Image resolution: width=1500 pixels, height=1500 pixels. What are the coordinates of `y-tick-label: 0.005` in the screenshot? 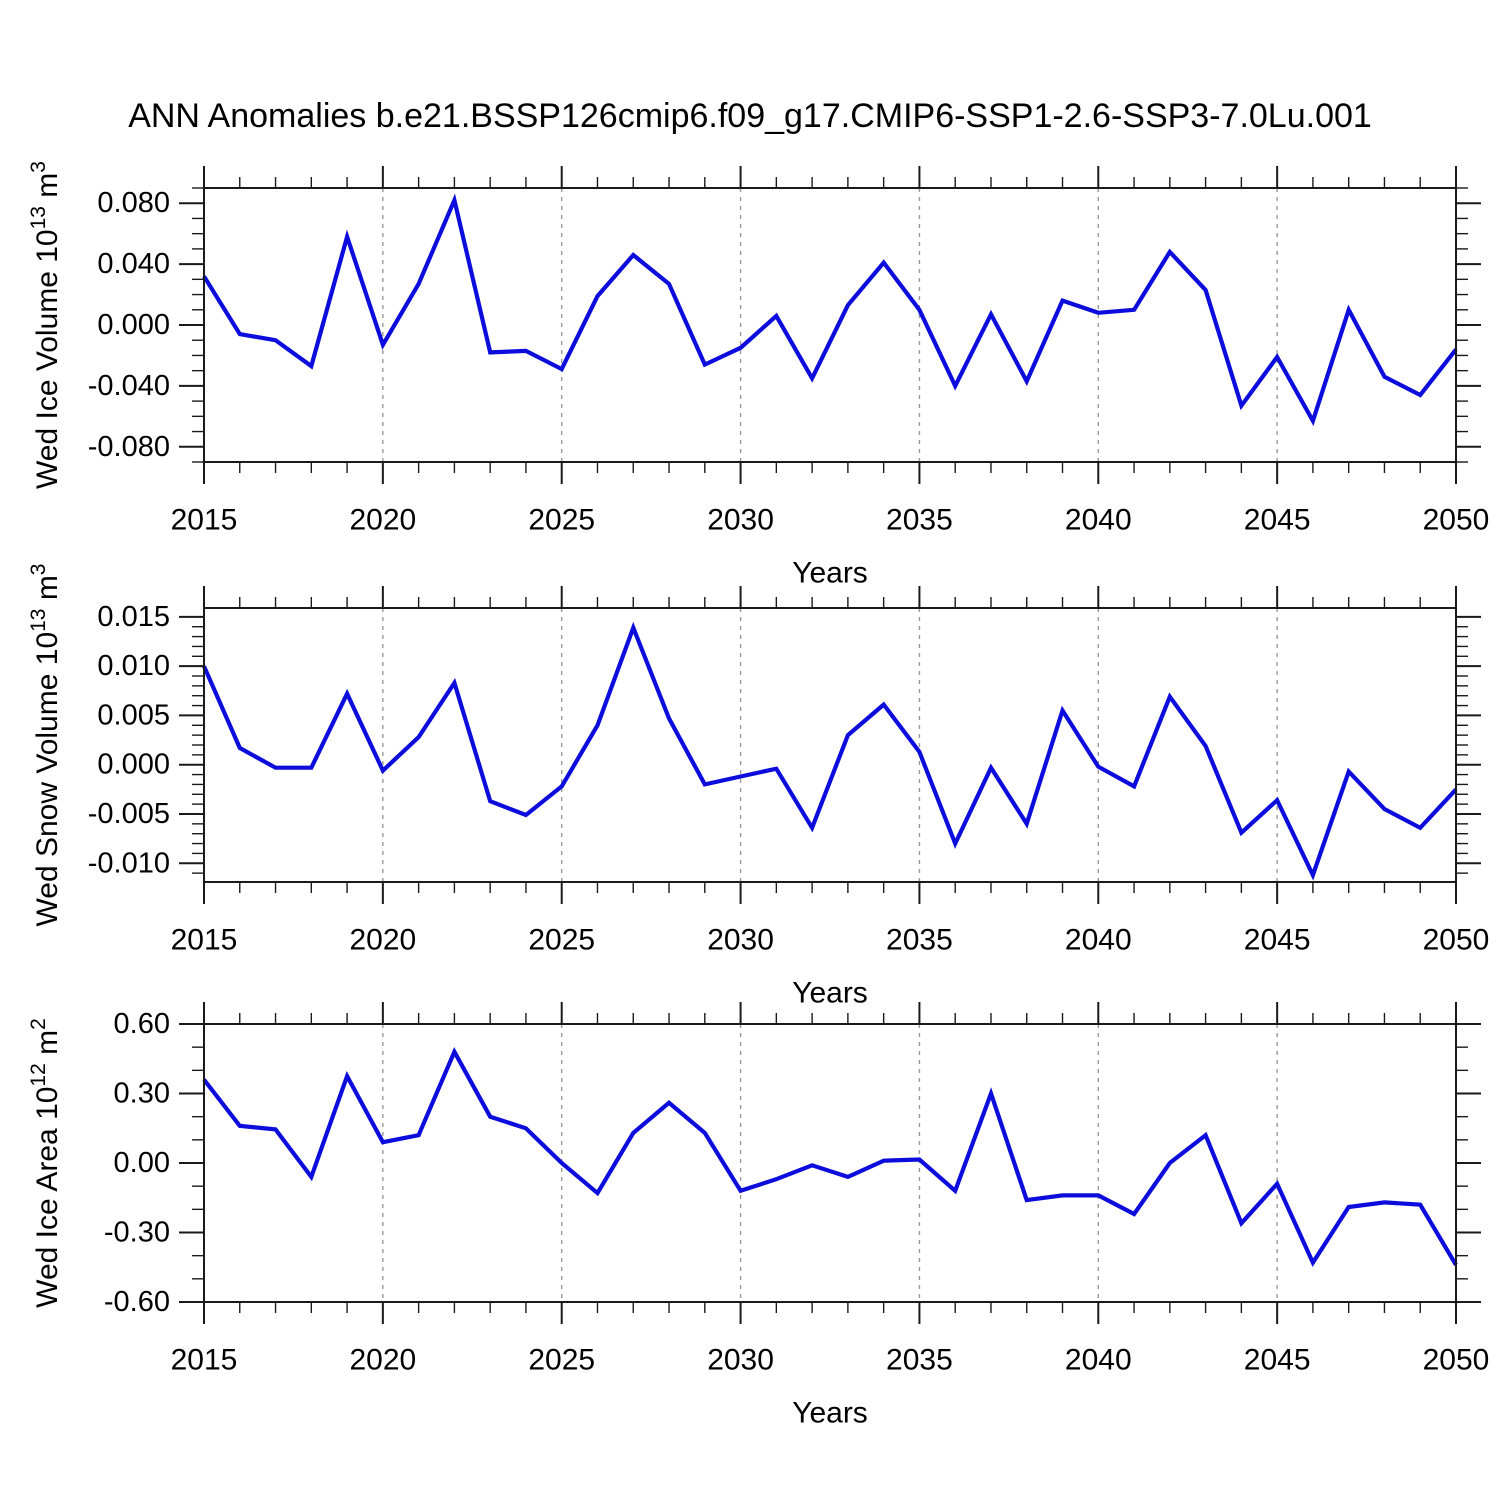 It's located at (133, 715).